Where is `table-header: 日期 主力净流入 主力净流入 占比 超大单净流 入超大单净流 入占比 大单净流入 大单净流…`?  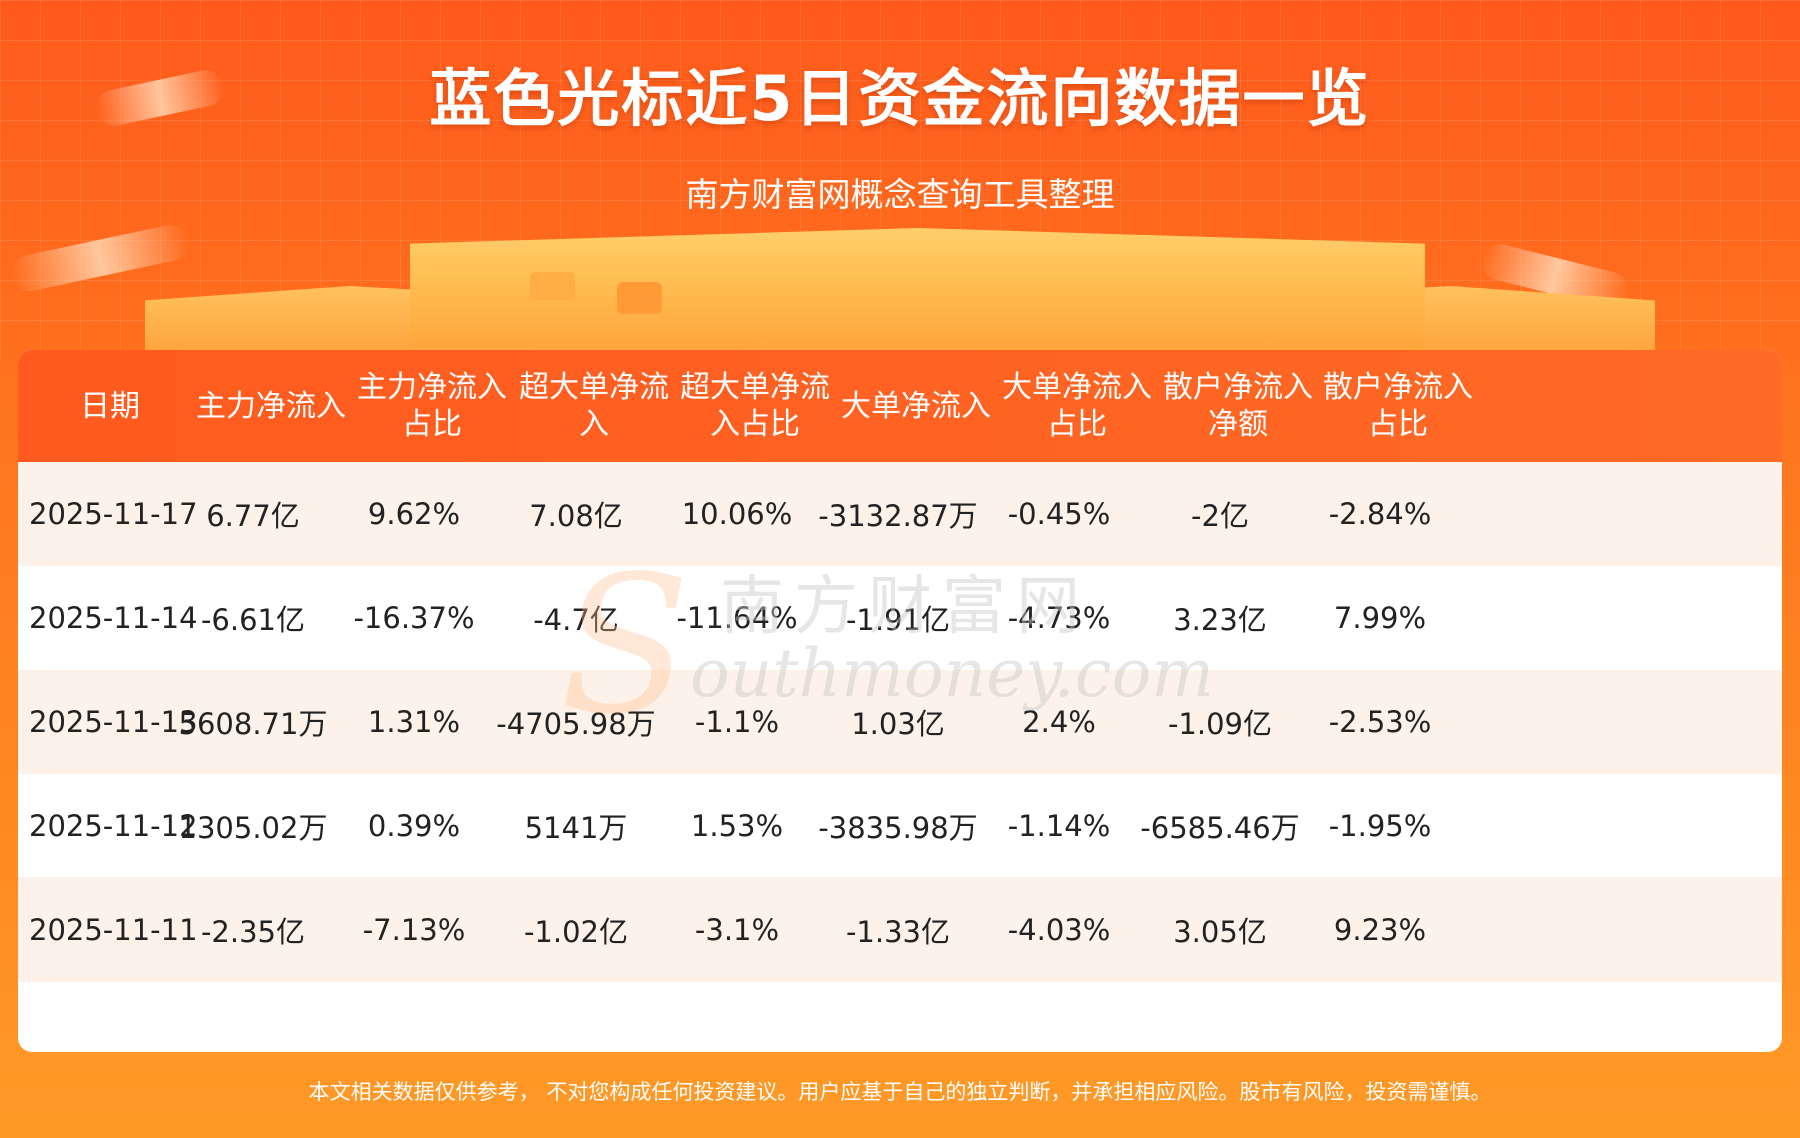
table-header: 日期 主力净流入 主力净流入 占比 超大单净流 入超大单净流 入占比 大单净流入 大单净流… is located at coordinates (900, 406).